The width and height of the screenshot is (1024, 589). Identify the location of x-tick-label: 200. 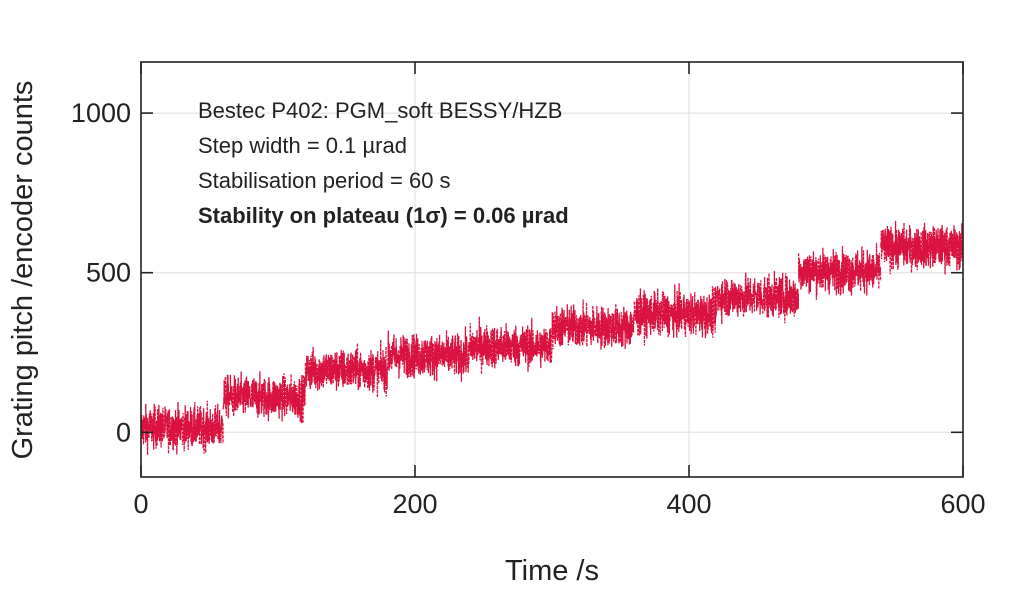
(414, 504).